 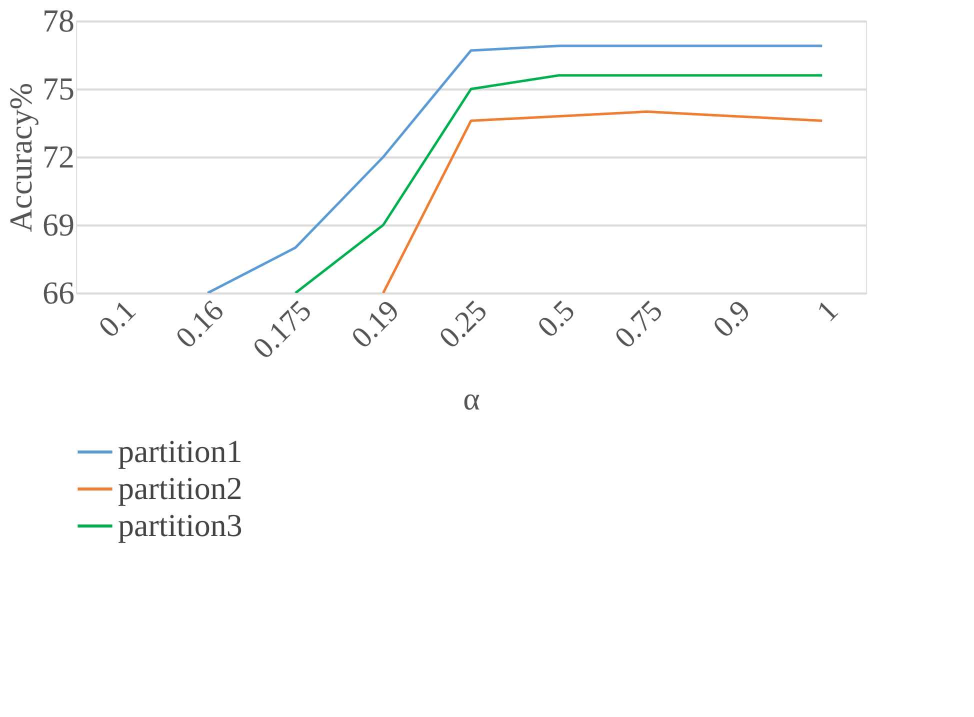 I want to click on y-tick-label: 69, so click(x=58, y=224).